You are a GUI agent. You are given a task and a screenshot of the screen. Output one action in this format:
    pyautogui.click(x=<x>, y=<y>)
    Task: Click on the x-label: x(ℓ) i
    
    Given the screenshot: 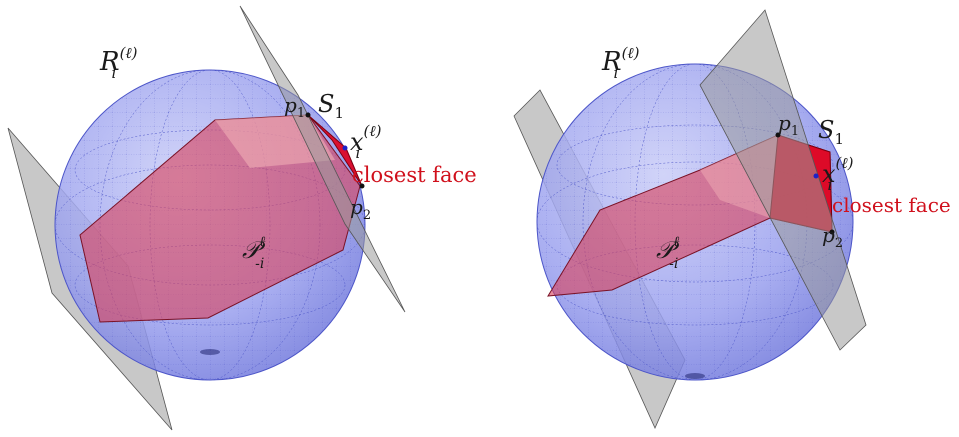 What is the action you would take?
    pyautogui.click(x=366, y=142)
    